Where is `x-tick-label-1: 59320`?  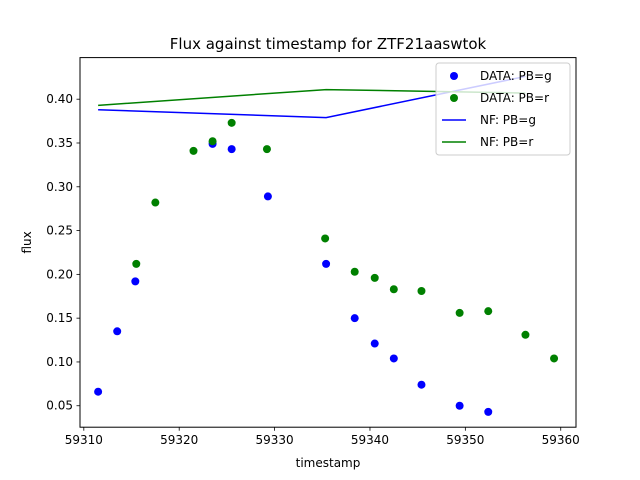
x-tick-label-1: 59320 is located at coordinates (179, 440).